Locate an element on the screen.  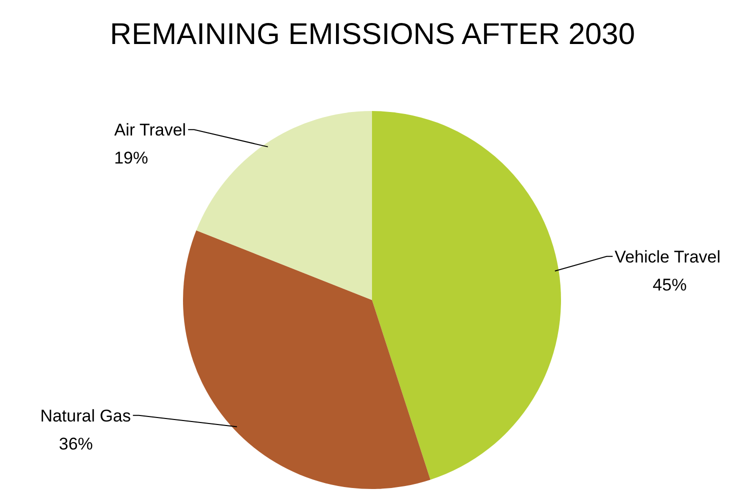
pie-slice is located at coordinates (284, 205).